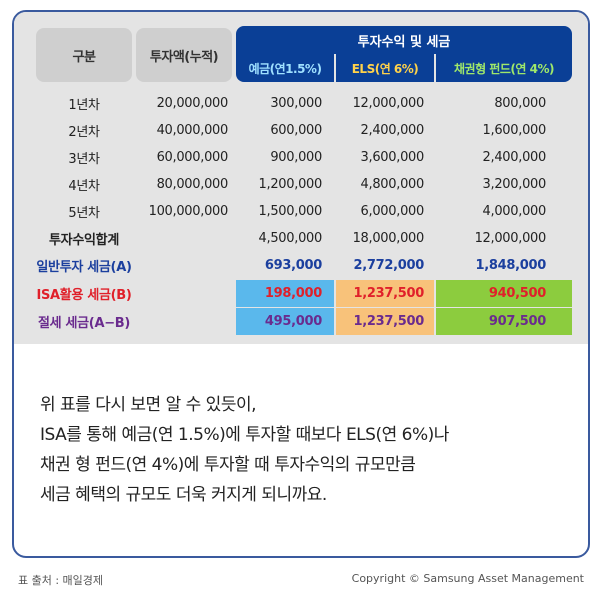 The width and height of the screenshot is (600, 600). What do you see at coordinates (511, 265) in the screenshot?
I see `bond-cell: 1,848,000` at bounding box center [511, 265].